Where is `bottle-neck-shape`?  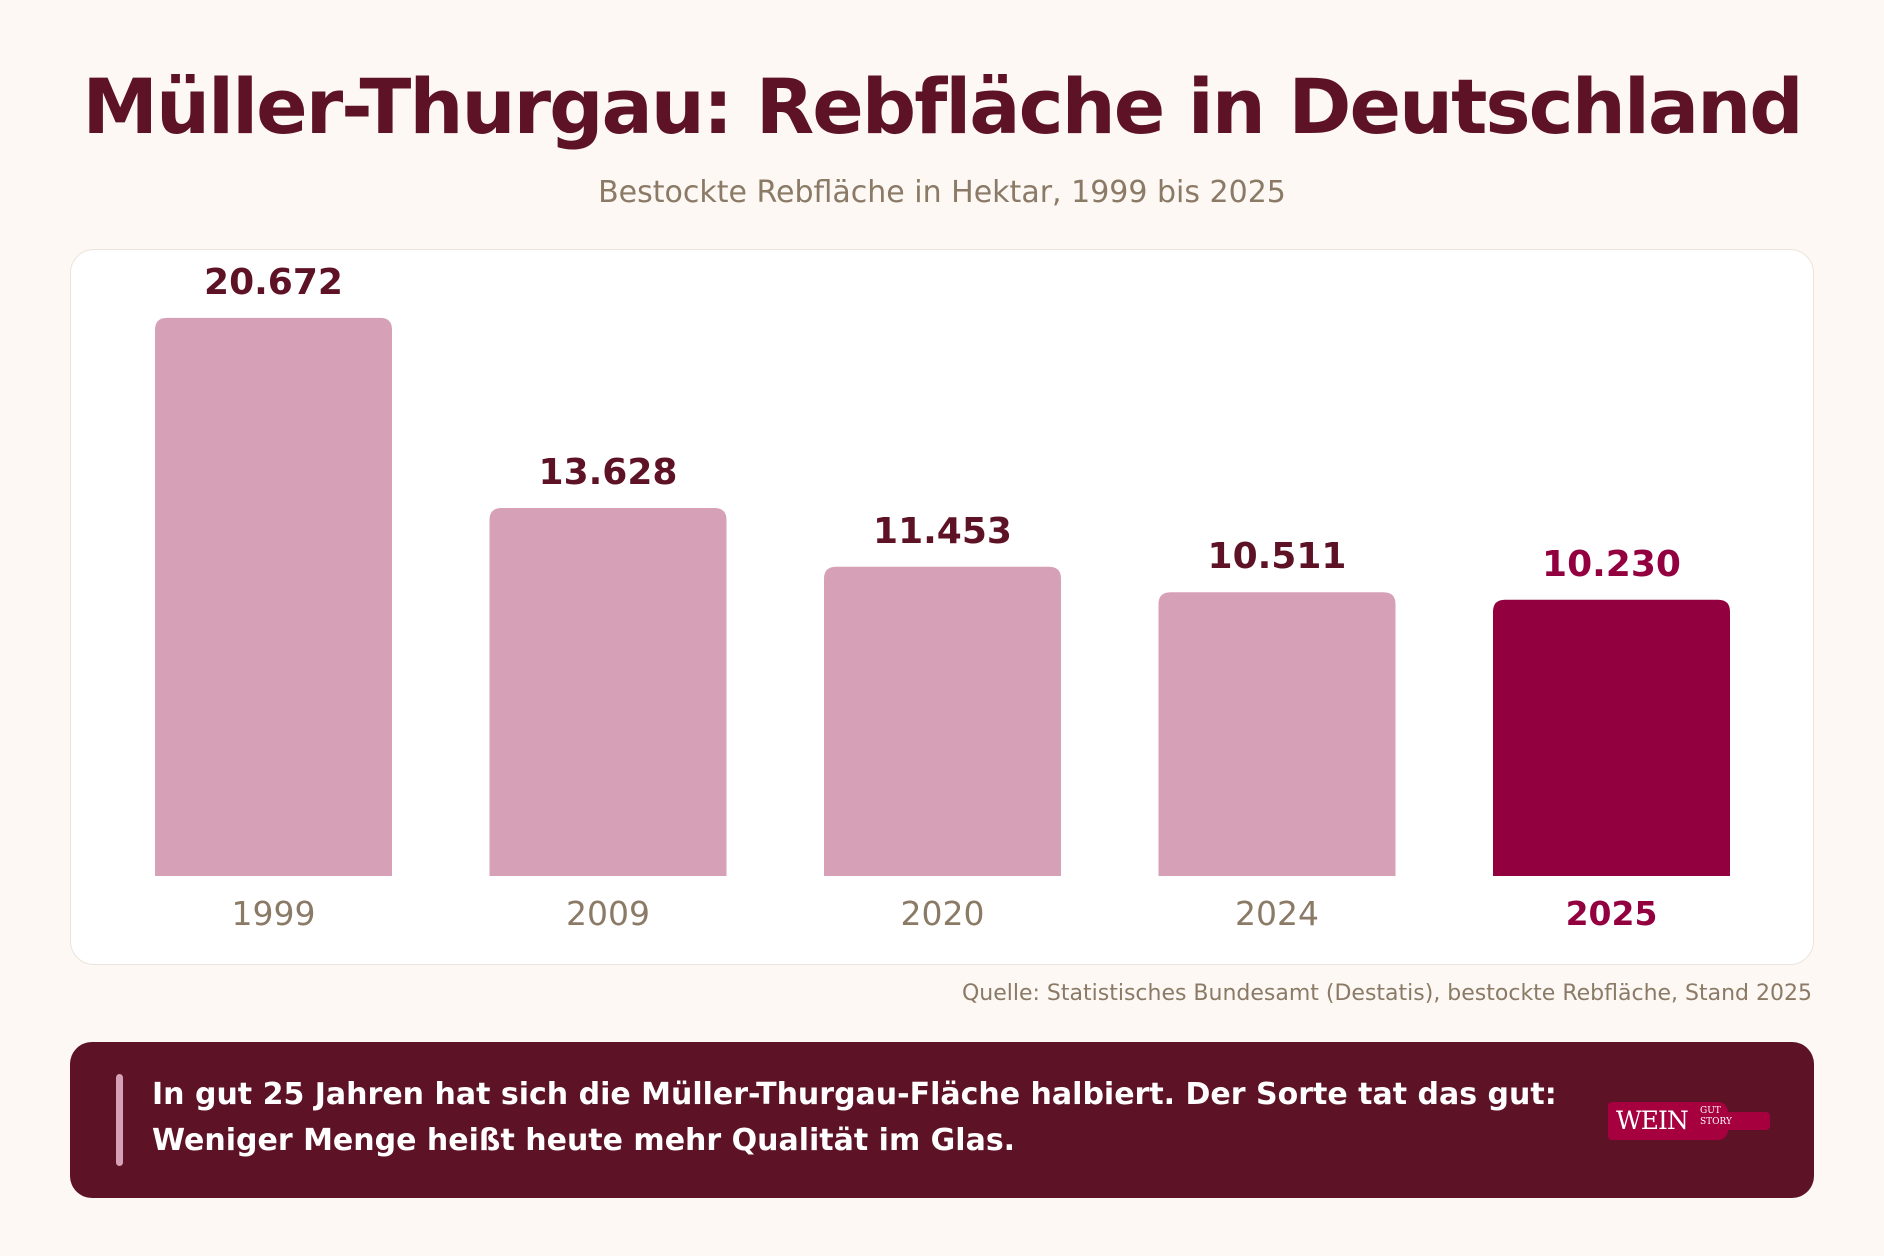 bottle-neck-shape is located at coordinates (1748, 1121).